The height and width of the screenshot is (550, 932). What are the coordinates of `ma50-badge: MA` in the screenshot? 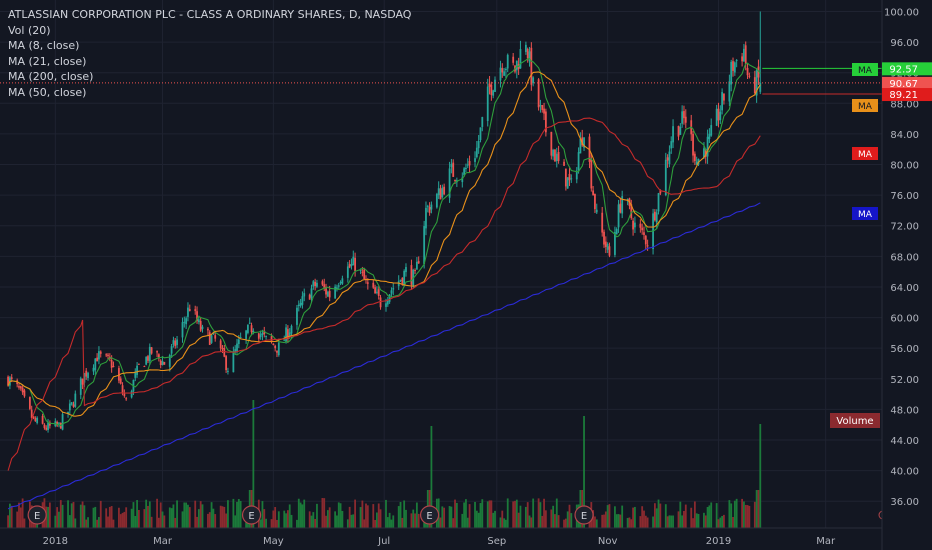 It's located at (865, 153).